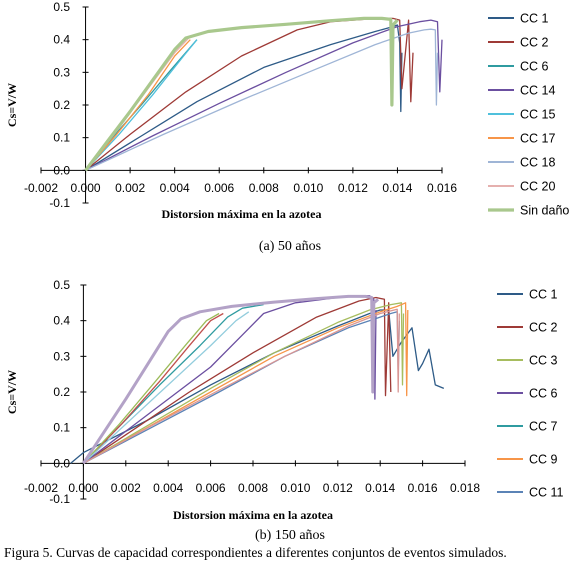 This screenshot has height=564, width=580. What do you see at coordinates (543, 361) in the screenshot?
I see `legend-label: CC 3` at bounding box center [543, 361].